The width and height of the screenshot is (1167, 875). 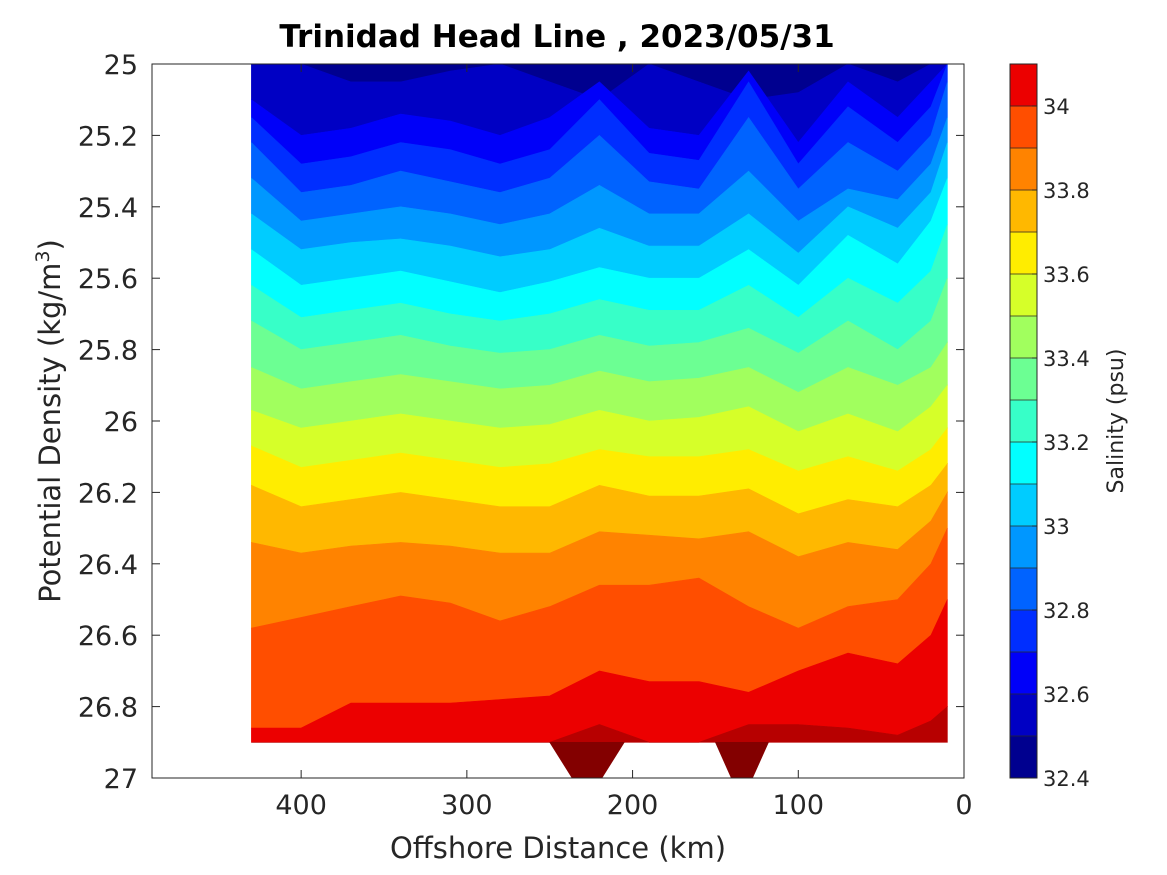 What do you see at coordinates (301, 805) in the screenshot?
I see `x-tick-label: 400` at bounding box center [301, 805].